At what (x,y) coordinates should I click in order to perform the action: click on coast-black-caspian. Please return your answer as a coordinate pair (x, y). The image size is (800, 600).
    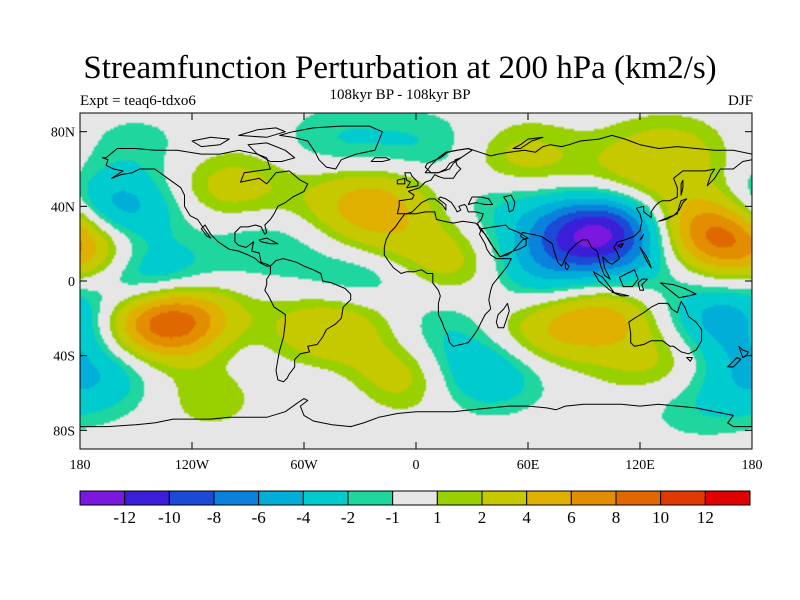
    Looking at the image, I should click on (491, 203).